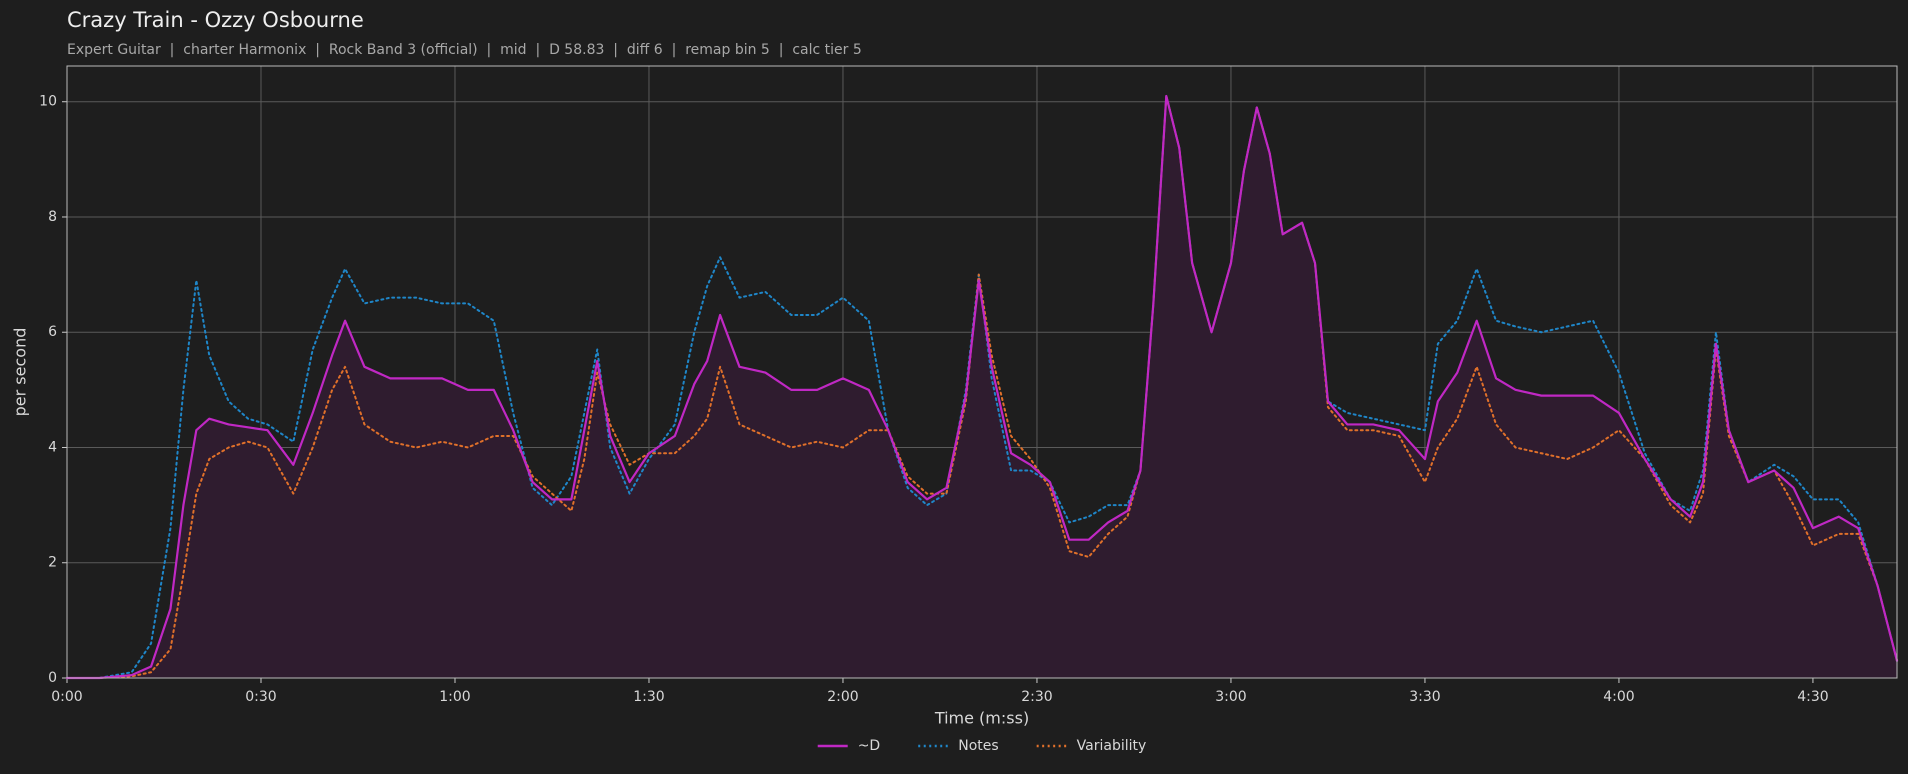 This screenshot has height=774, width=1908. Describe the element at coordinates (52, 678) in the screenshot. I see `y-tick-label: 0` at that location.